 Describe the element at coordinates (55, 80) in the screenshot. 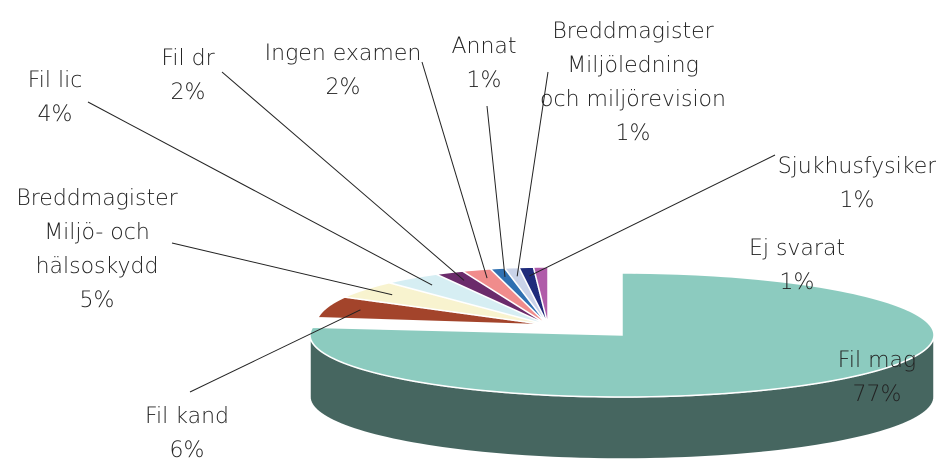

I see `slice-label: Fil lic` at that location.